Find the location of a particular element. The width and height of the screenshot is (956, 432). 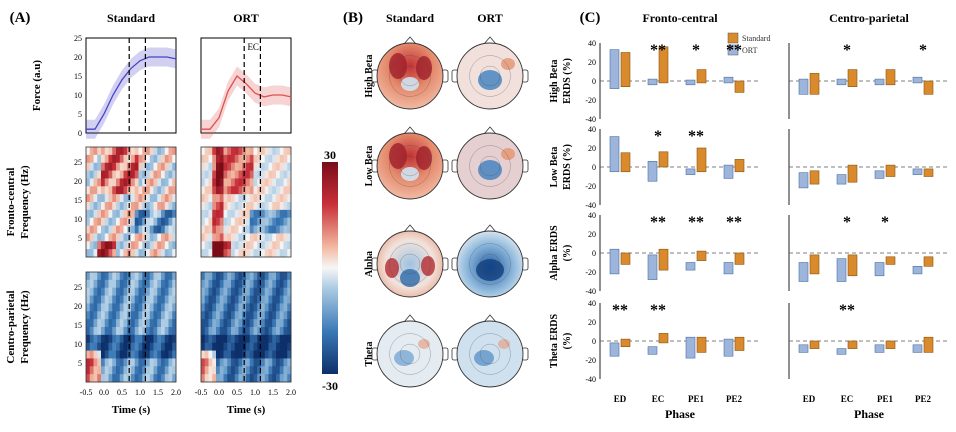

topomap-contour is located at coordinates (410, 354).